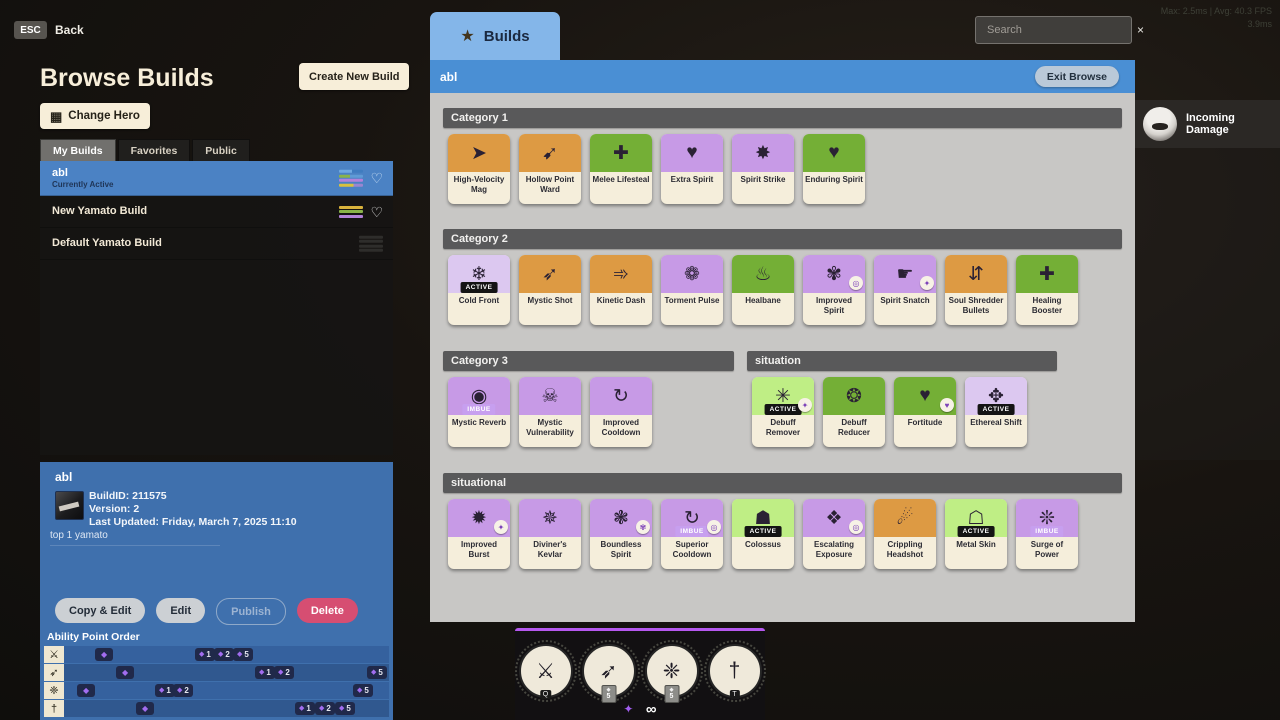 The height and width of the screenshot is (720, 1280). Describe the element at coordinates (692, 169) in the screenshot. I see `item-card-extra-spirit: ♥ Extra Spirit` at that location.